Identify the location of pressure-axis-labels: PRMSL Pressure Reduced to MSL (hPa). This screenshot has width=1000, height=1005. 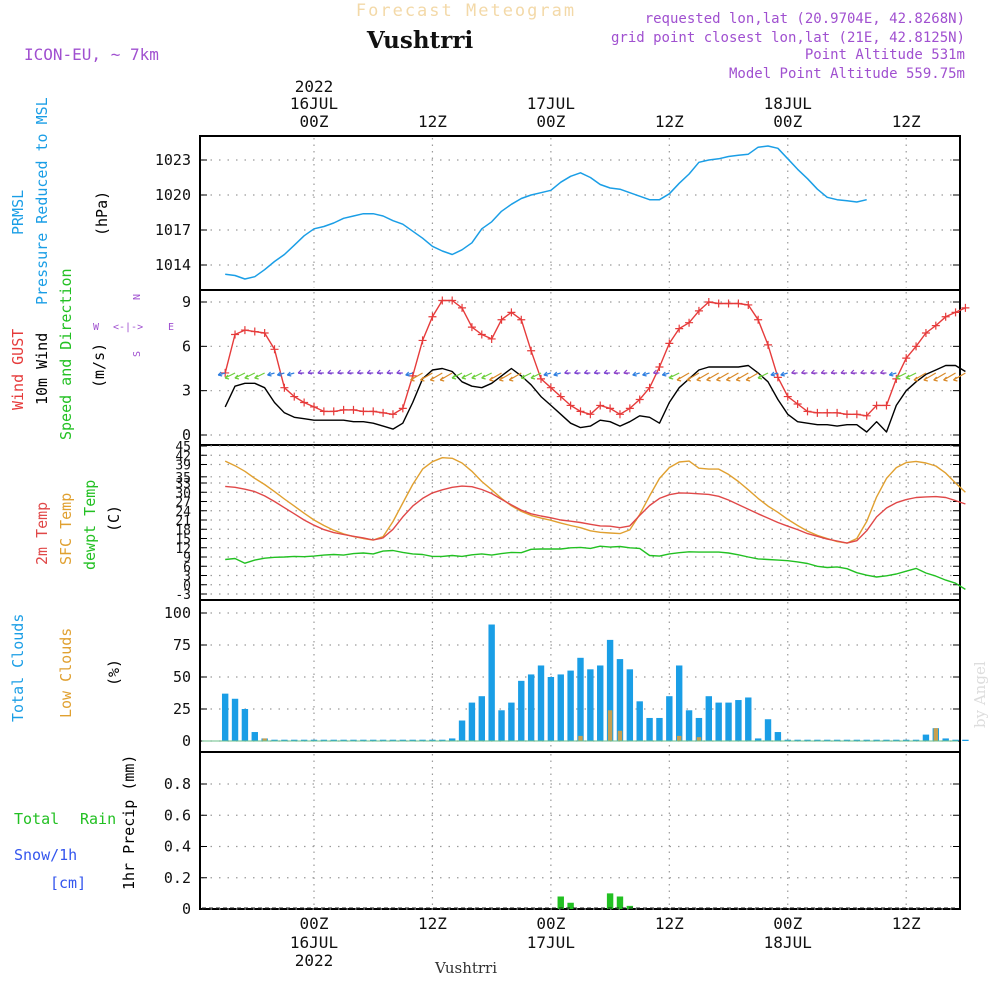
(60, 201).